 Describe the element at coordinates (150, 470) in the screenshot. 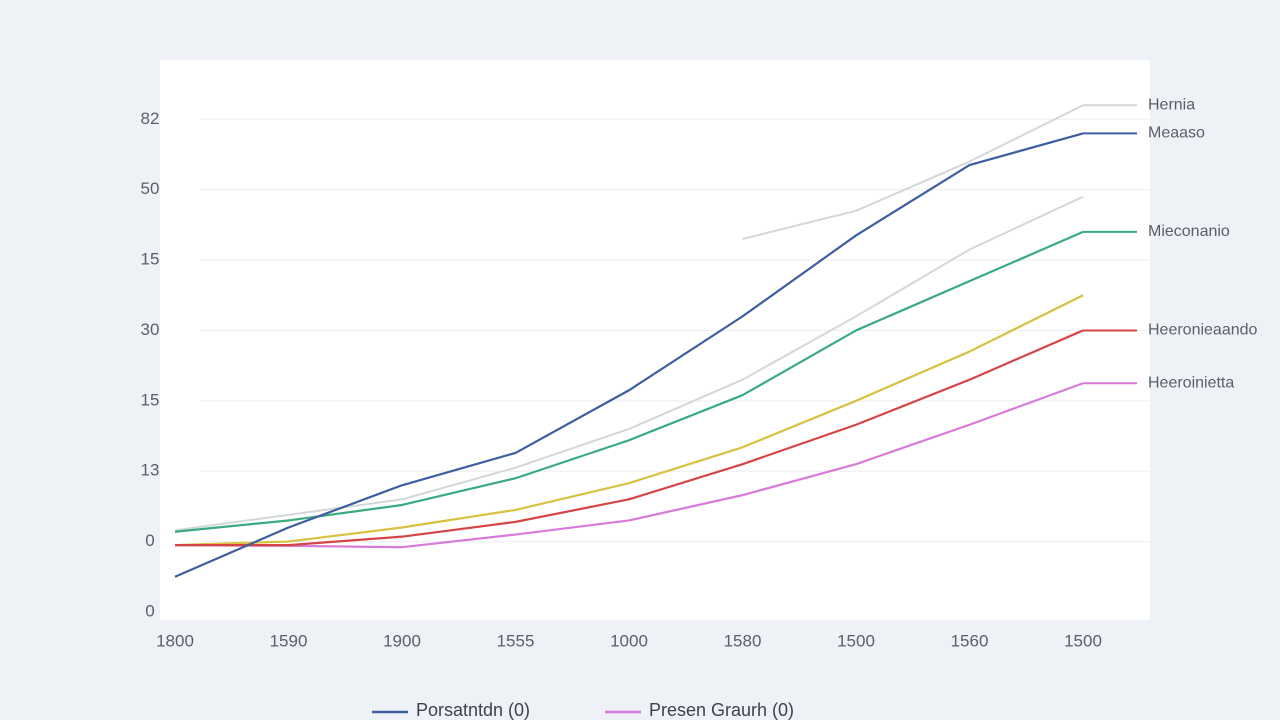

I see `y-tick-label: 13` at that location.